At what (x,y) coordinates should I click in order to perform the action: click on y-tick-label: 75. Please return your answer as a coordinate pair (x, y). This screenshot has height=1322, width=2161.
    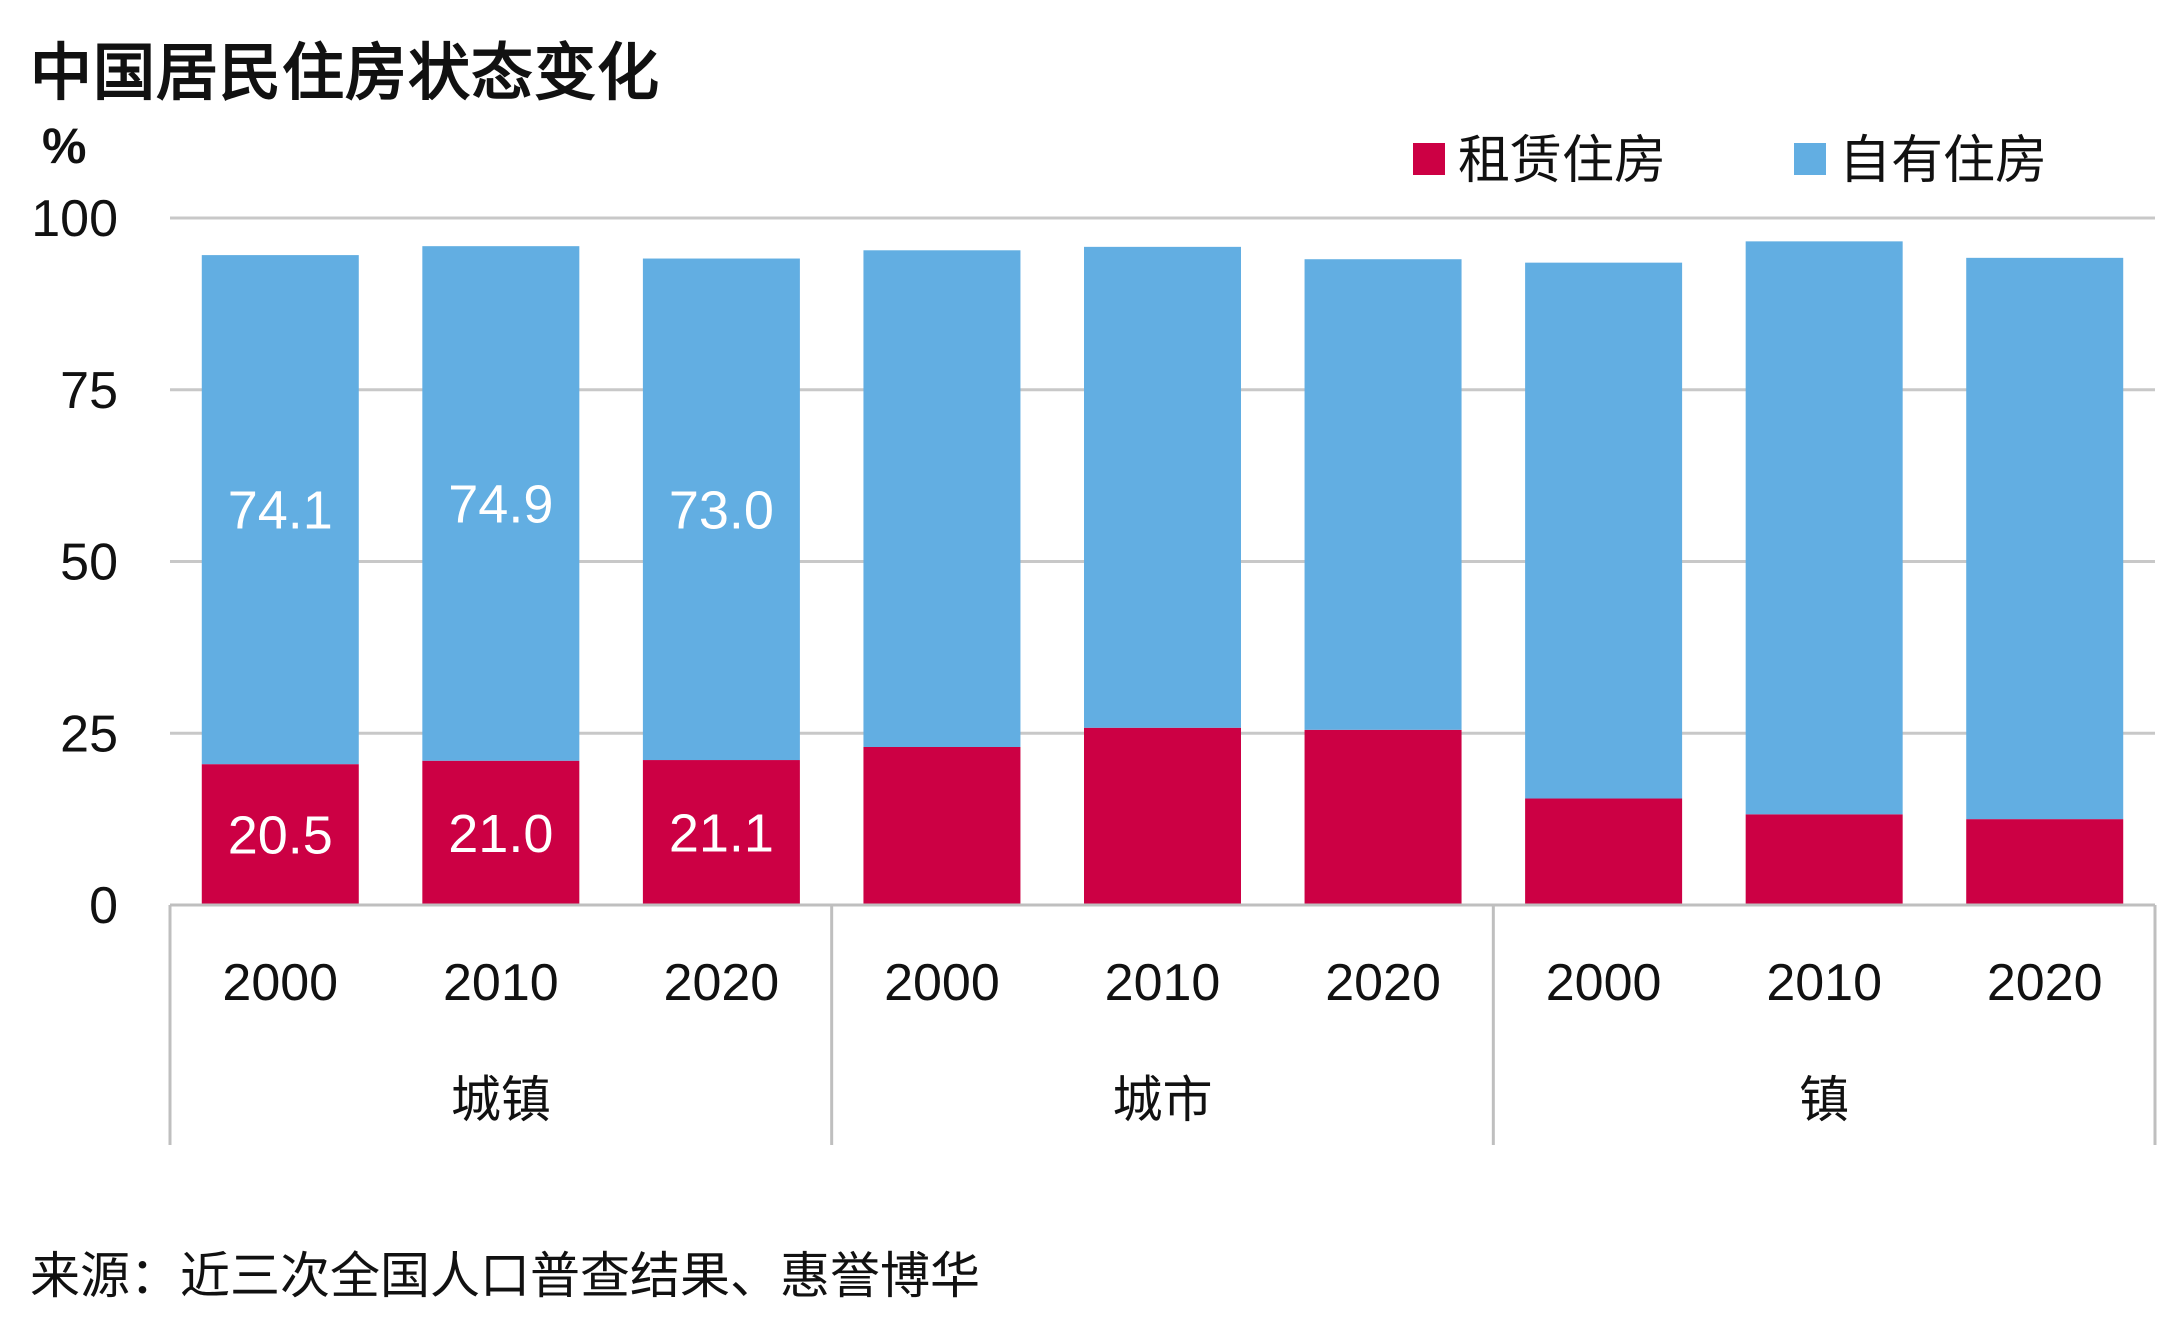
    Looking at the image, I should click on (89, 391).